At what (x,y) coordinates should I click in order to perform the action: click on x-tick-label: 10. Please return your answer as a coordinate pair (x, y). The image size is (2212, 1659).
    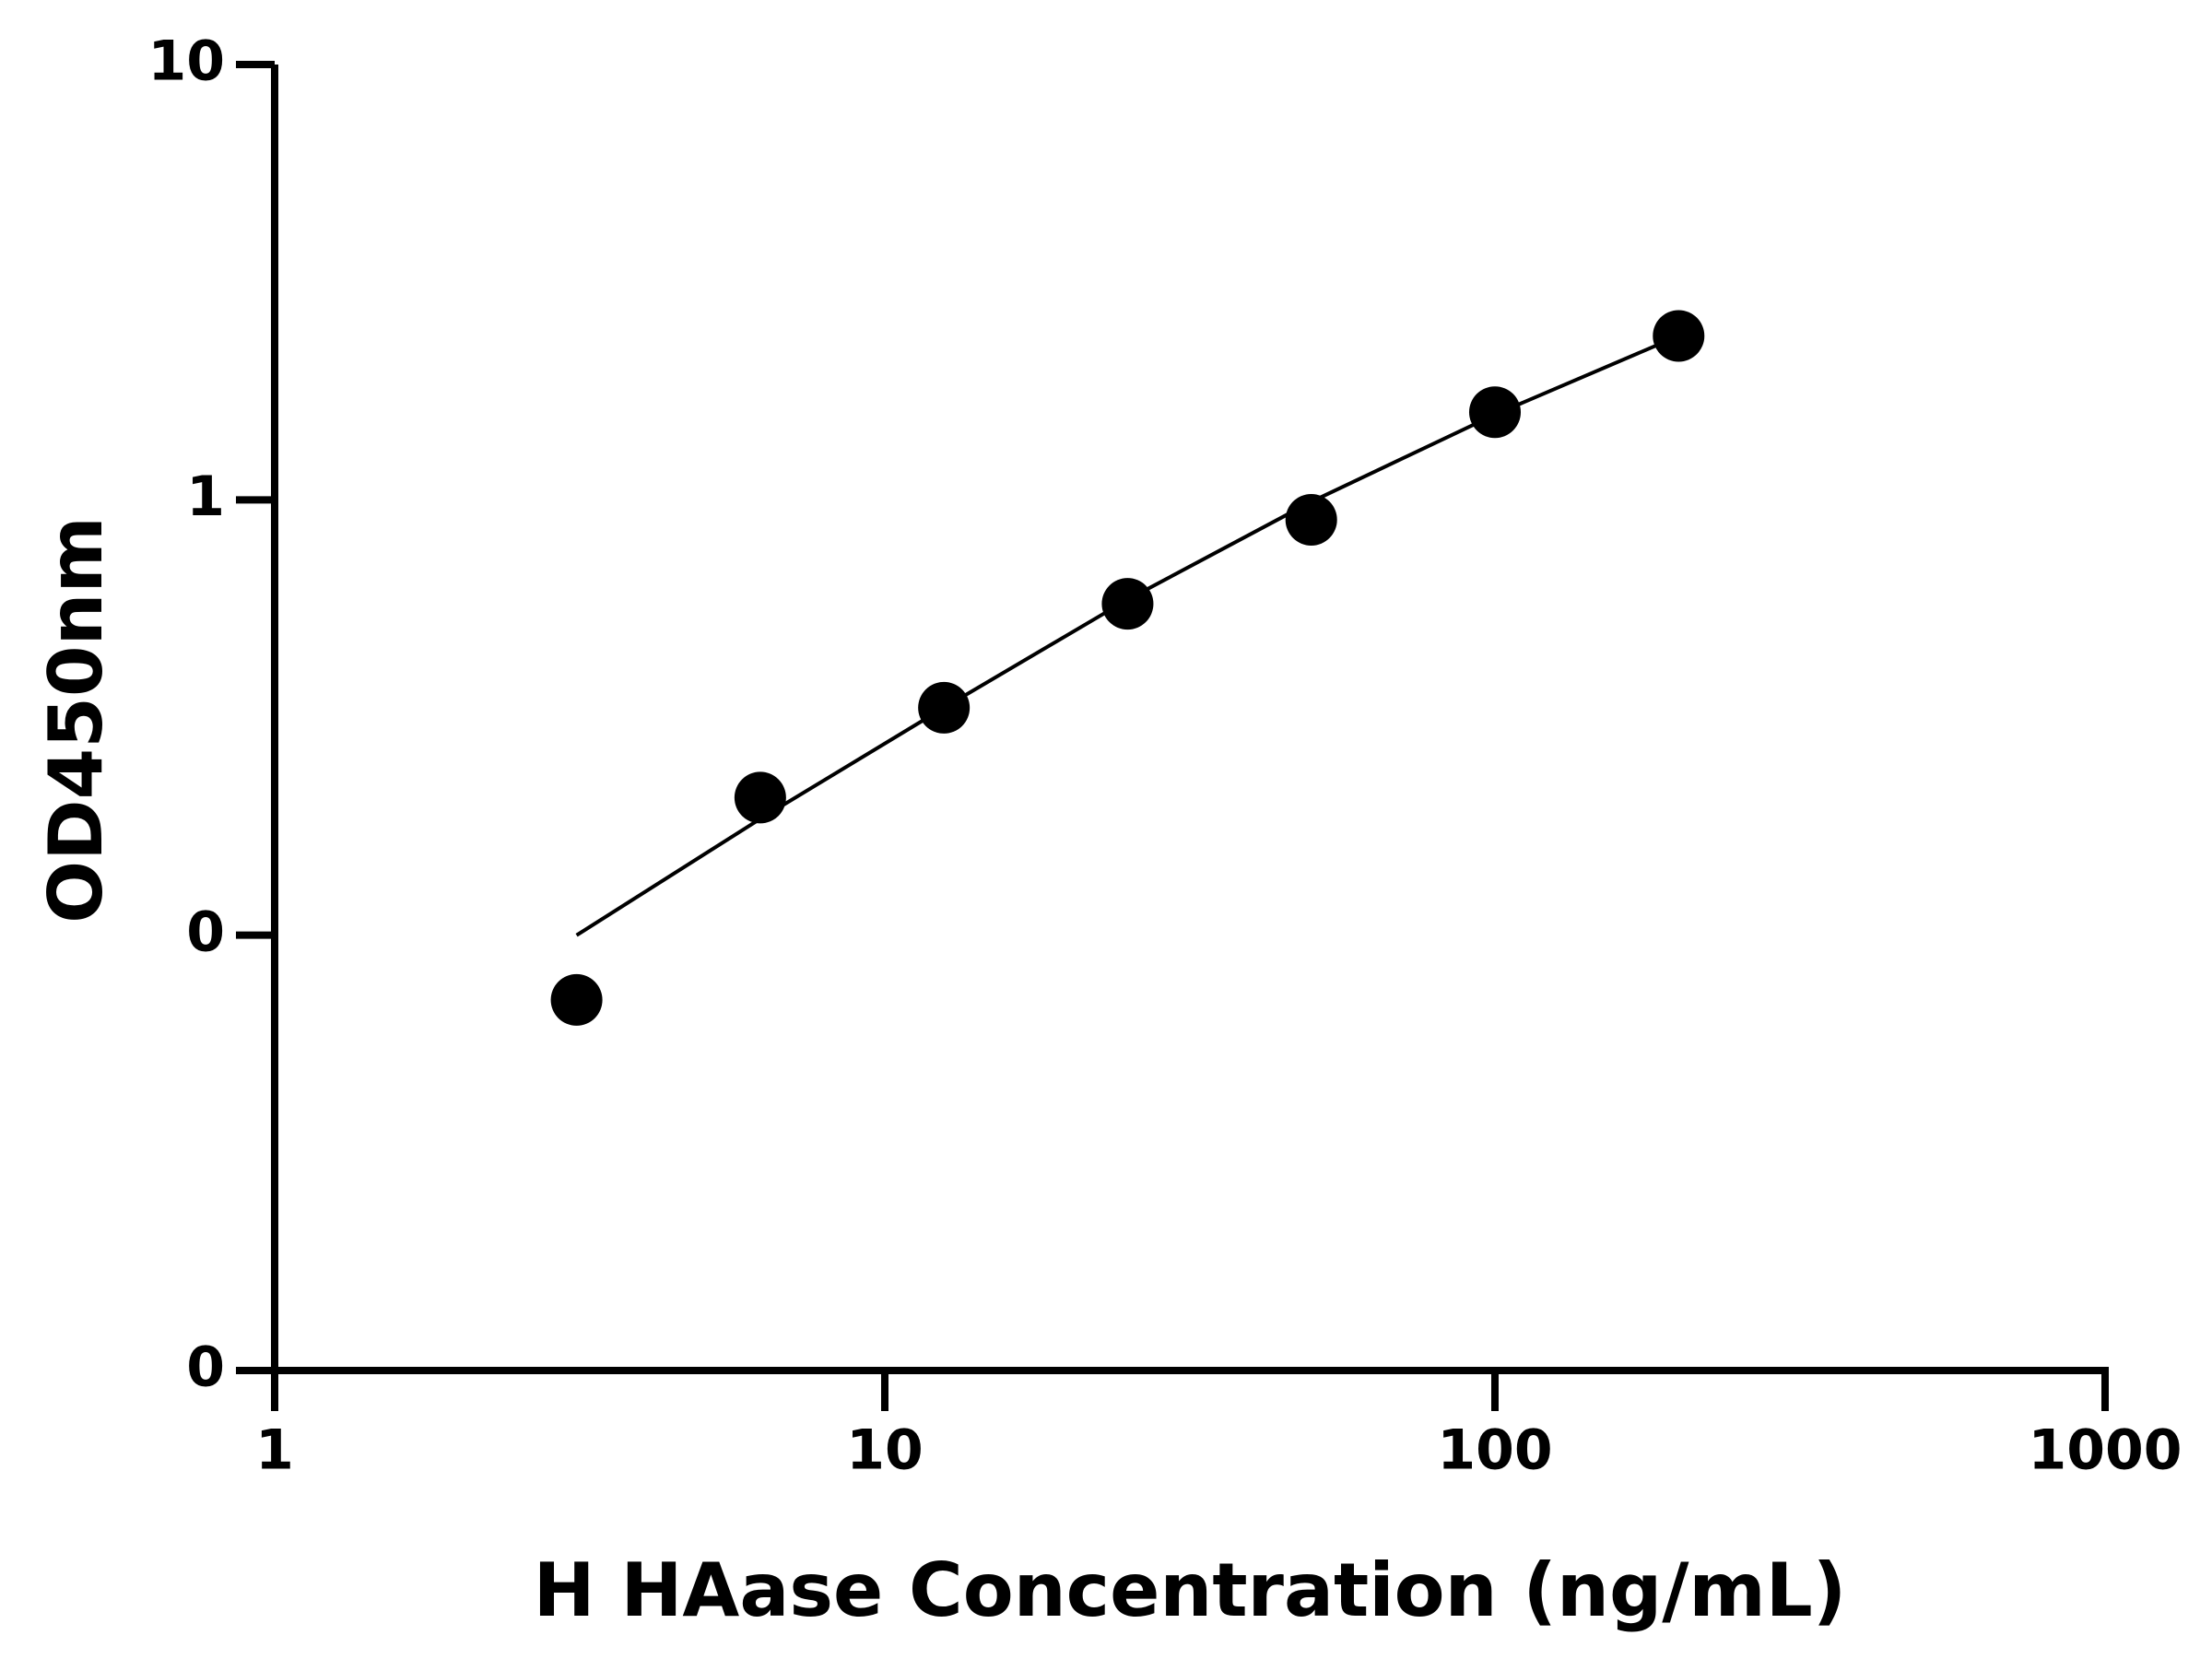
    Looking at the image, I should click on (885, 1450).